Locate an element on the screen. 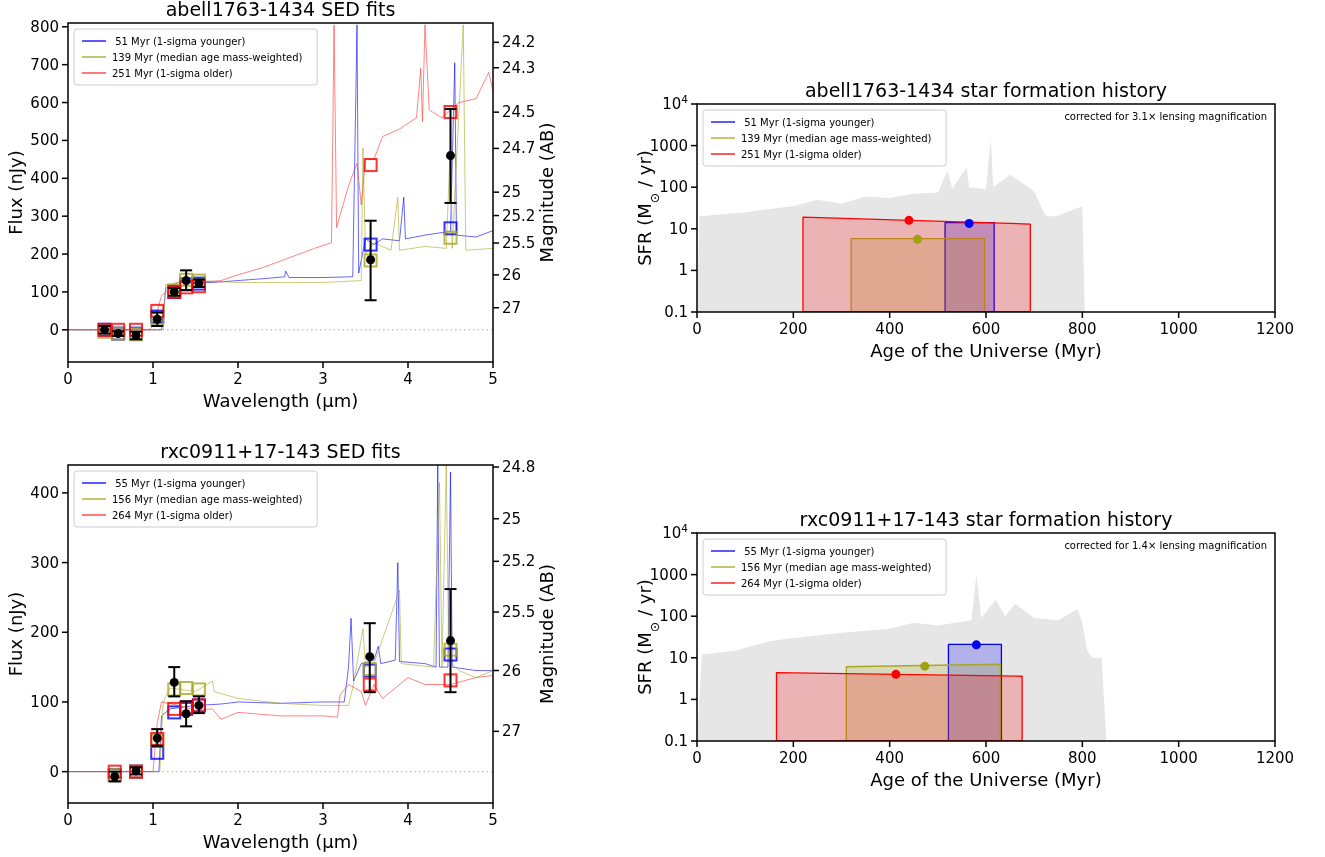 The height and width of the screenshot is (857, 1325). y-tick-label: 700 is located at coordinates (44, 64).